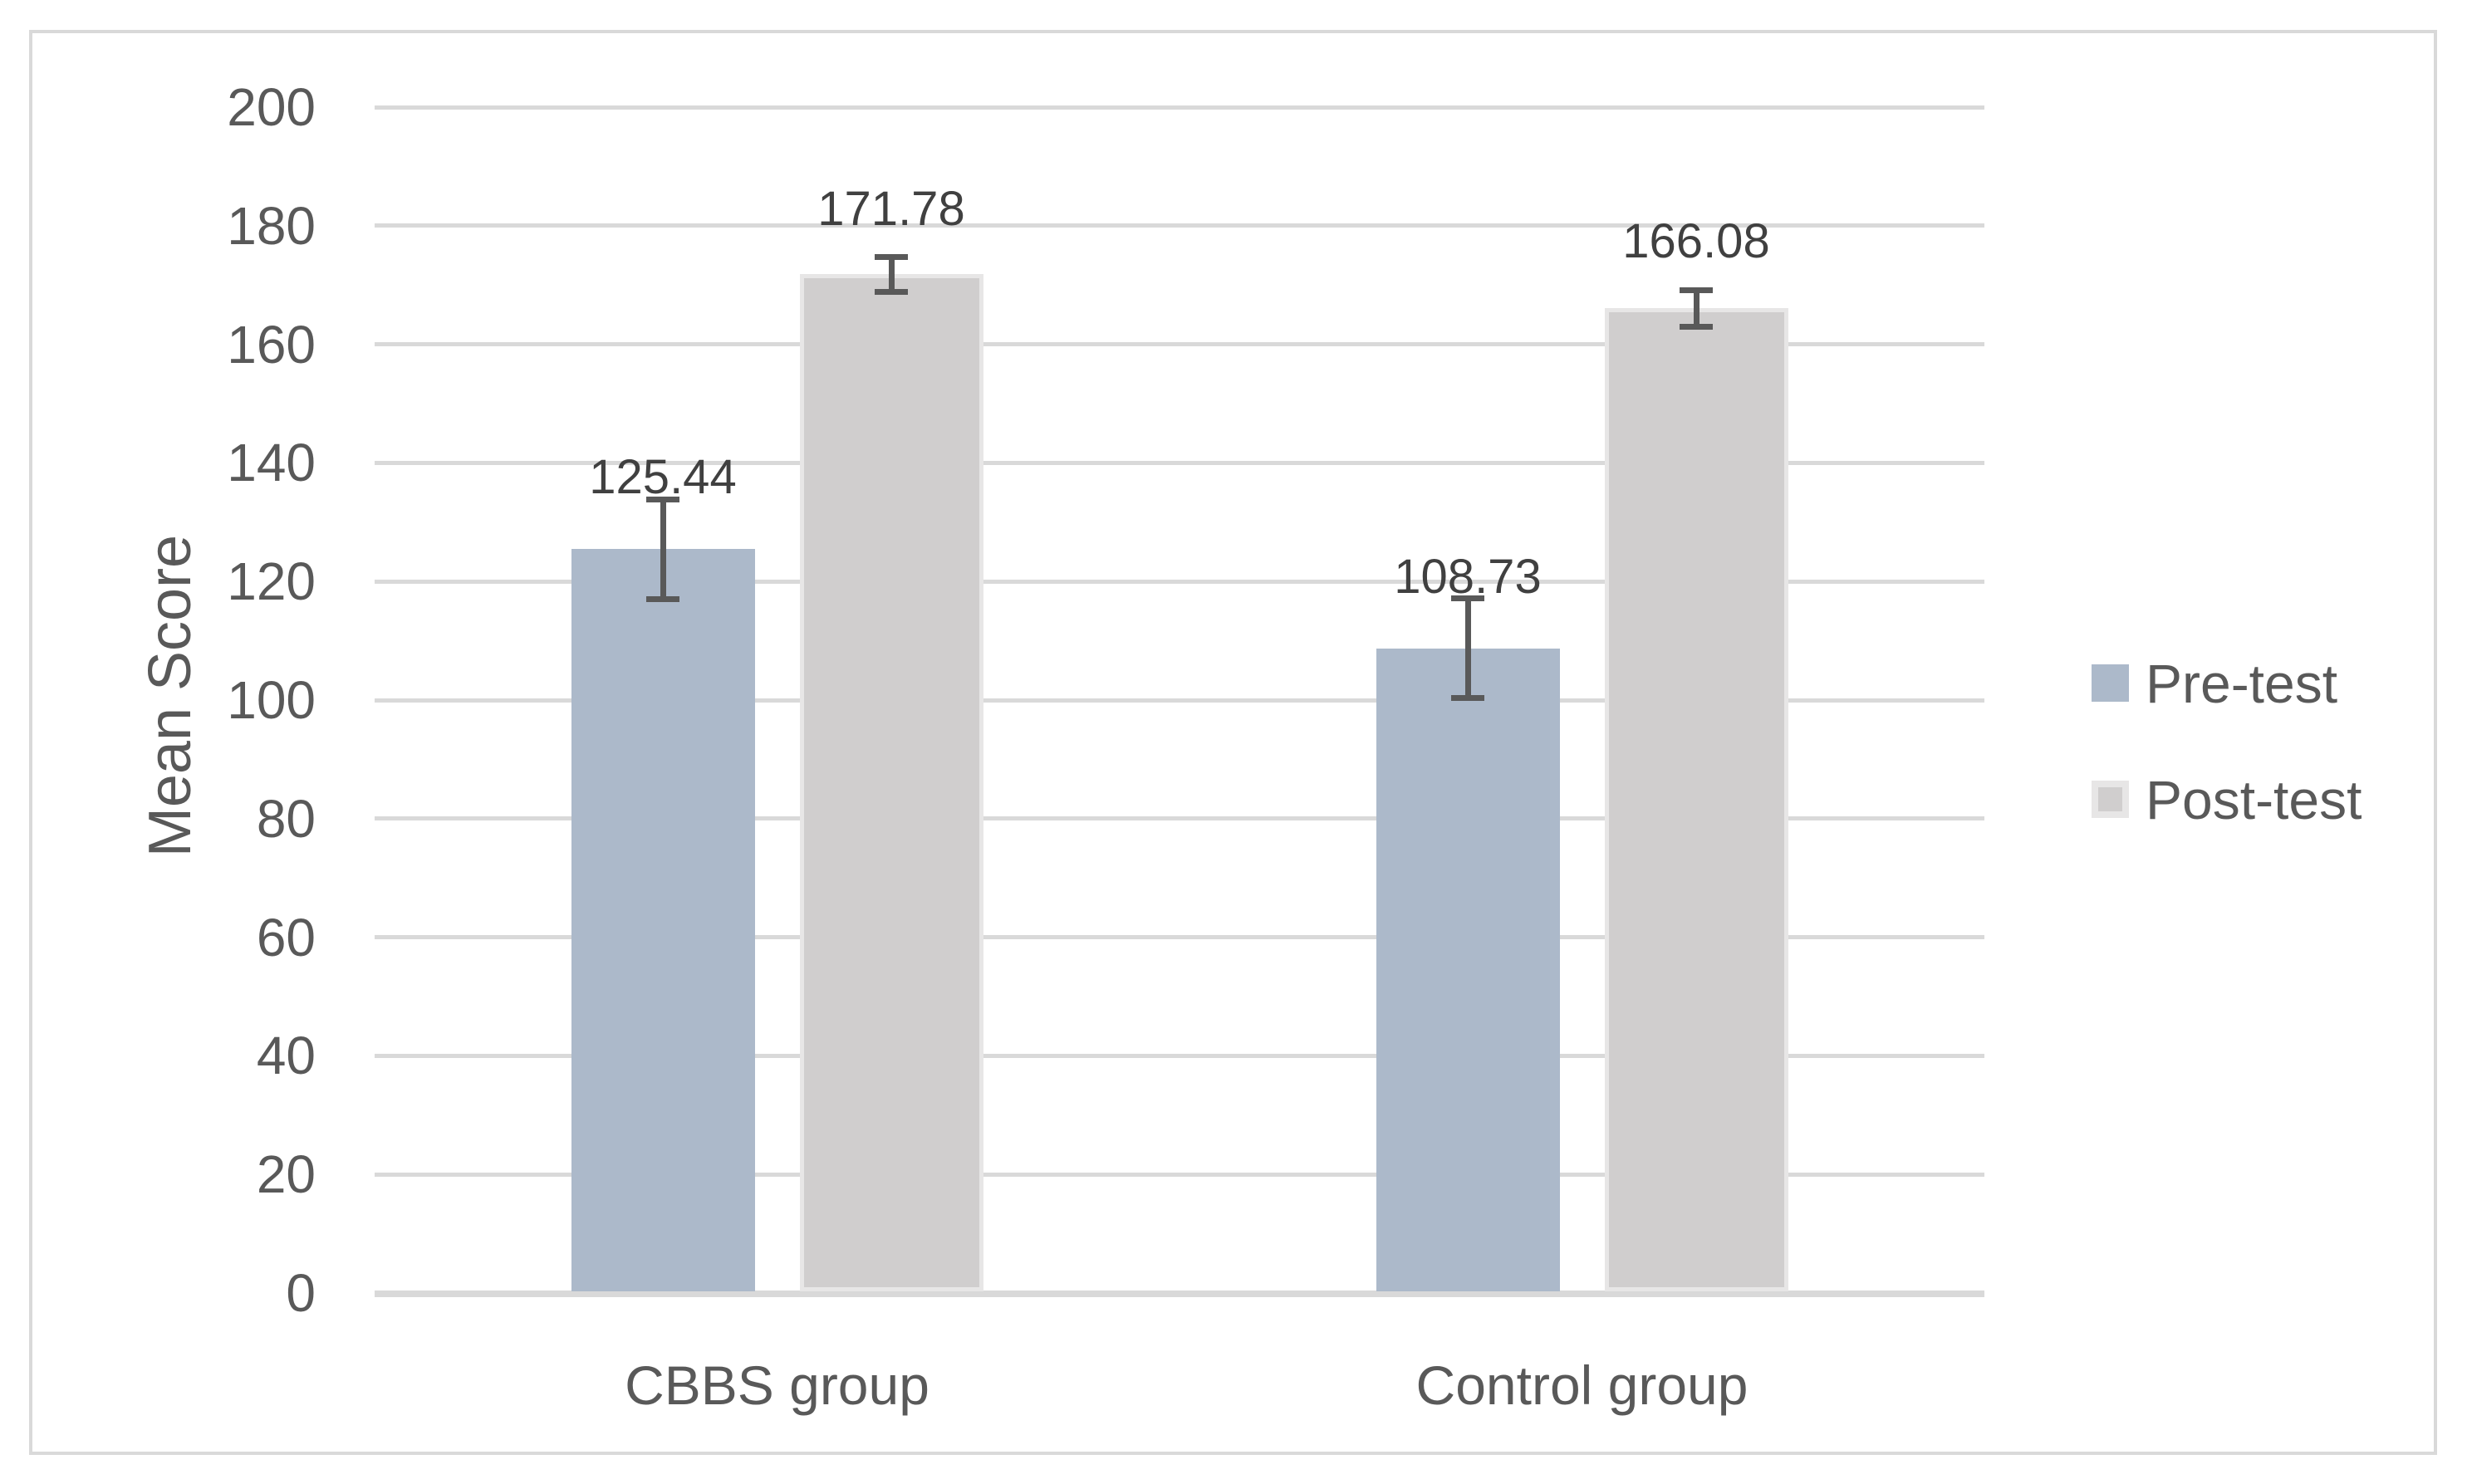 This screenshot has height=1484, width=2467. What do you see at coordinates (1581, 1385) in the screenshot?
I see `x-axis-category-label: Control group` at bounding box center [1581, 1385].